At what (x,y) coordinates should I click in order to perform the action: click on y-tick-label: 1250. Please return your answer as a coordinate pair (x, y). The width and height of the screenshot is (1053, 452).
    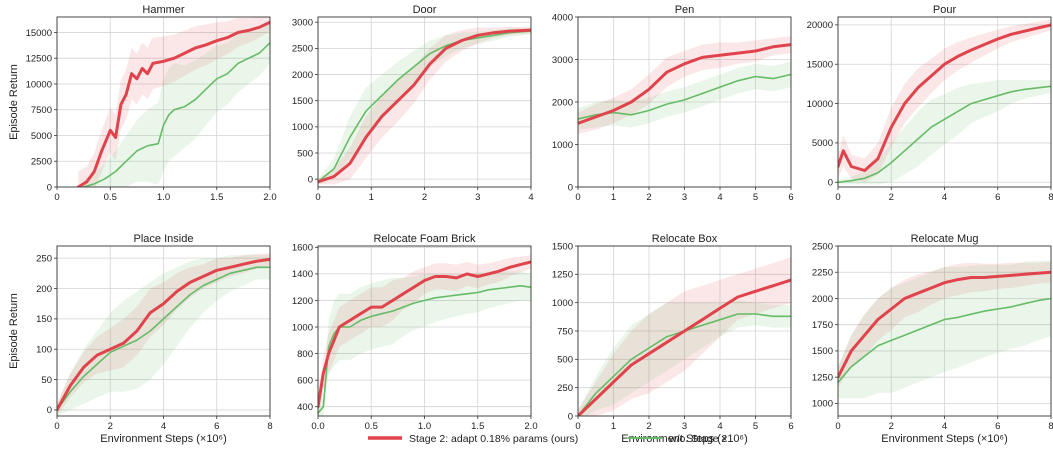
    Looking at the image, I should click on (562, 275).